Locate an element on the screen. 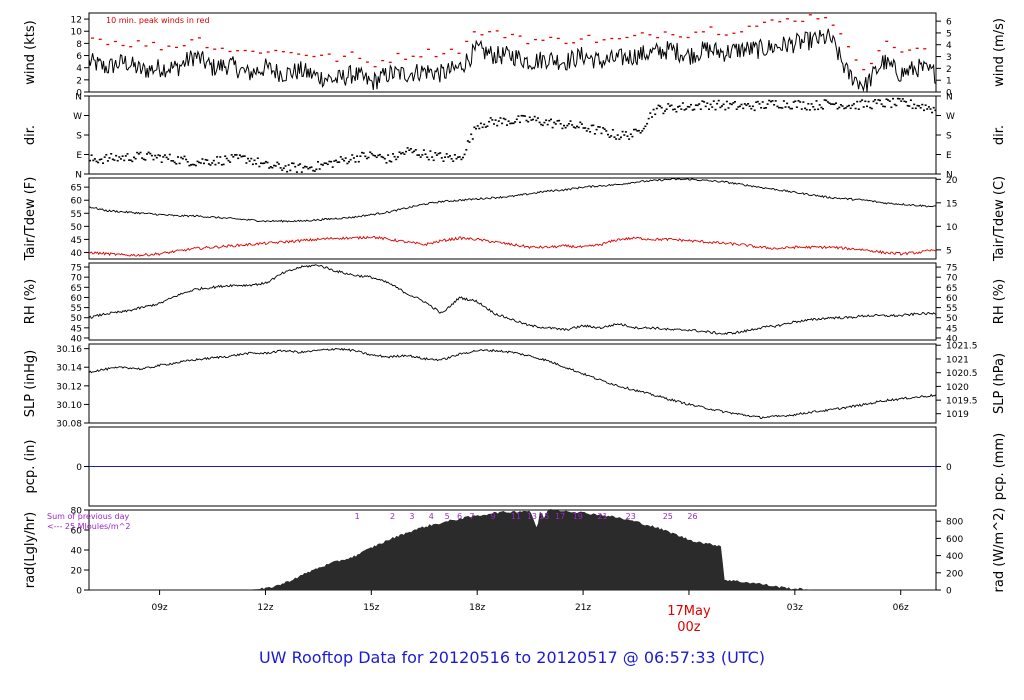 This screenshot has height=700, width=1024. y-axis-label: rad(Lgly/hr) is located at coordinates (30, 550).